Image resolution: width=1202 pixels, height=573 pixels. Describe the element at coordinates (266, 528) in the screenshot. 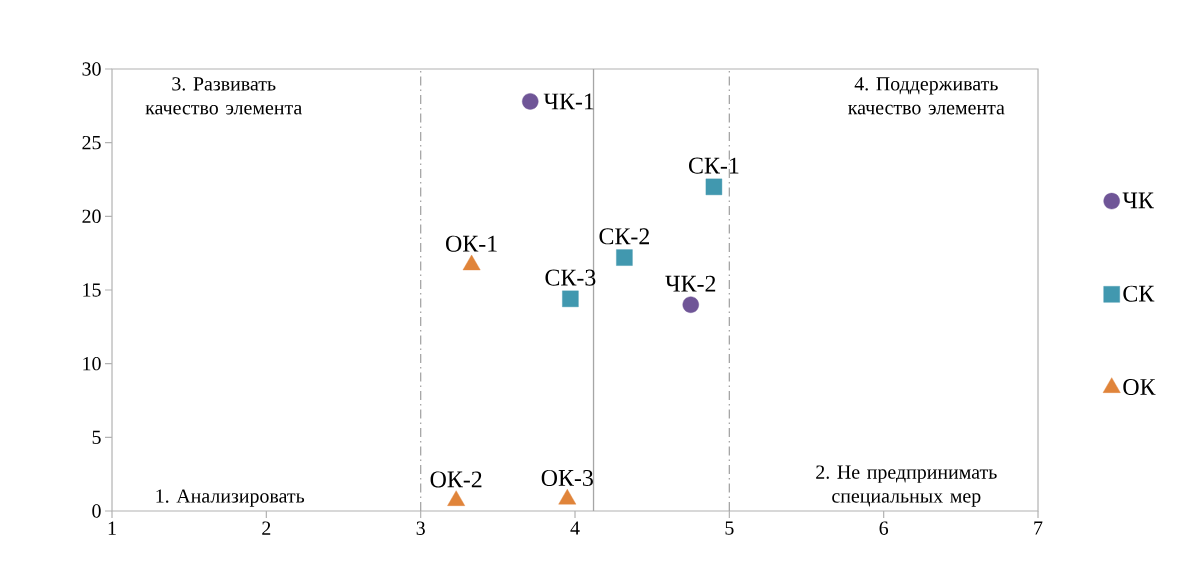

I see `x-tick-label: 2` at that location.